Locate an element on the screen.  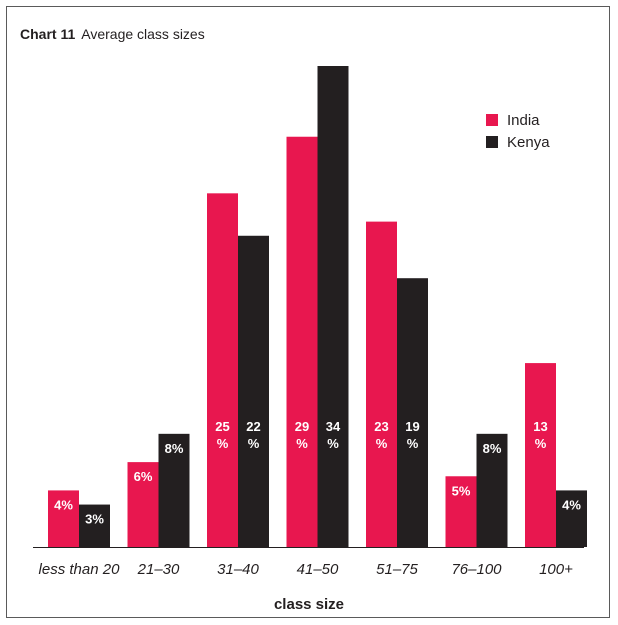
chart-number: Chart 11 is located at coordinates (48, 34).